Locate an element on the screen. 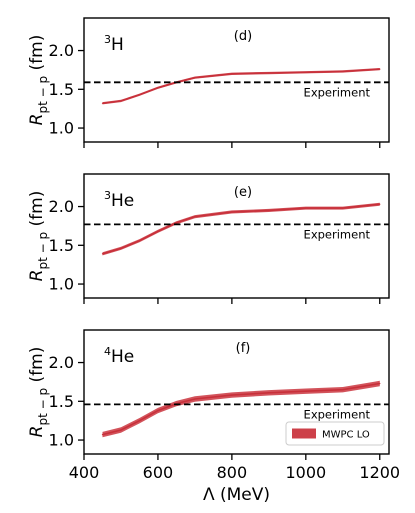 Image resolution: width=415 pixels, height=513 pixels. legend-swatch is located at coordinates (304, 433).